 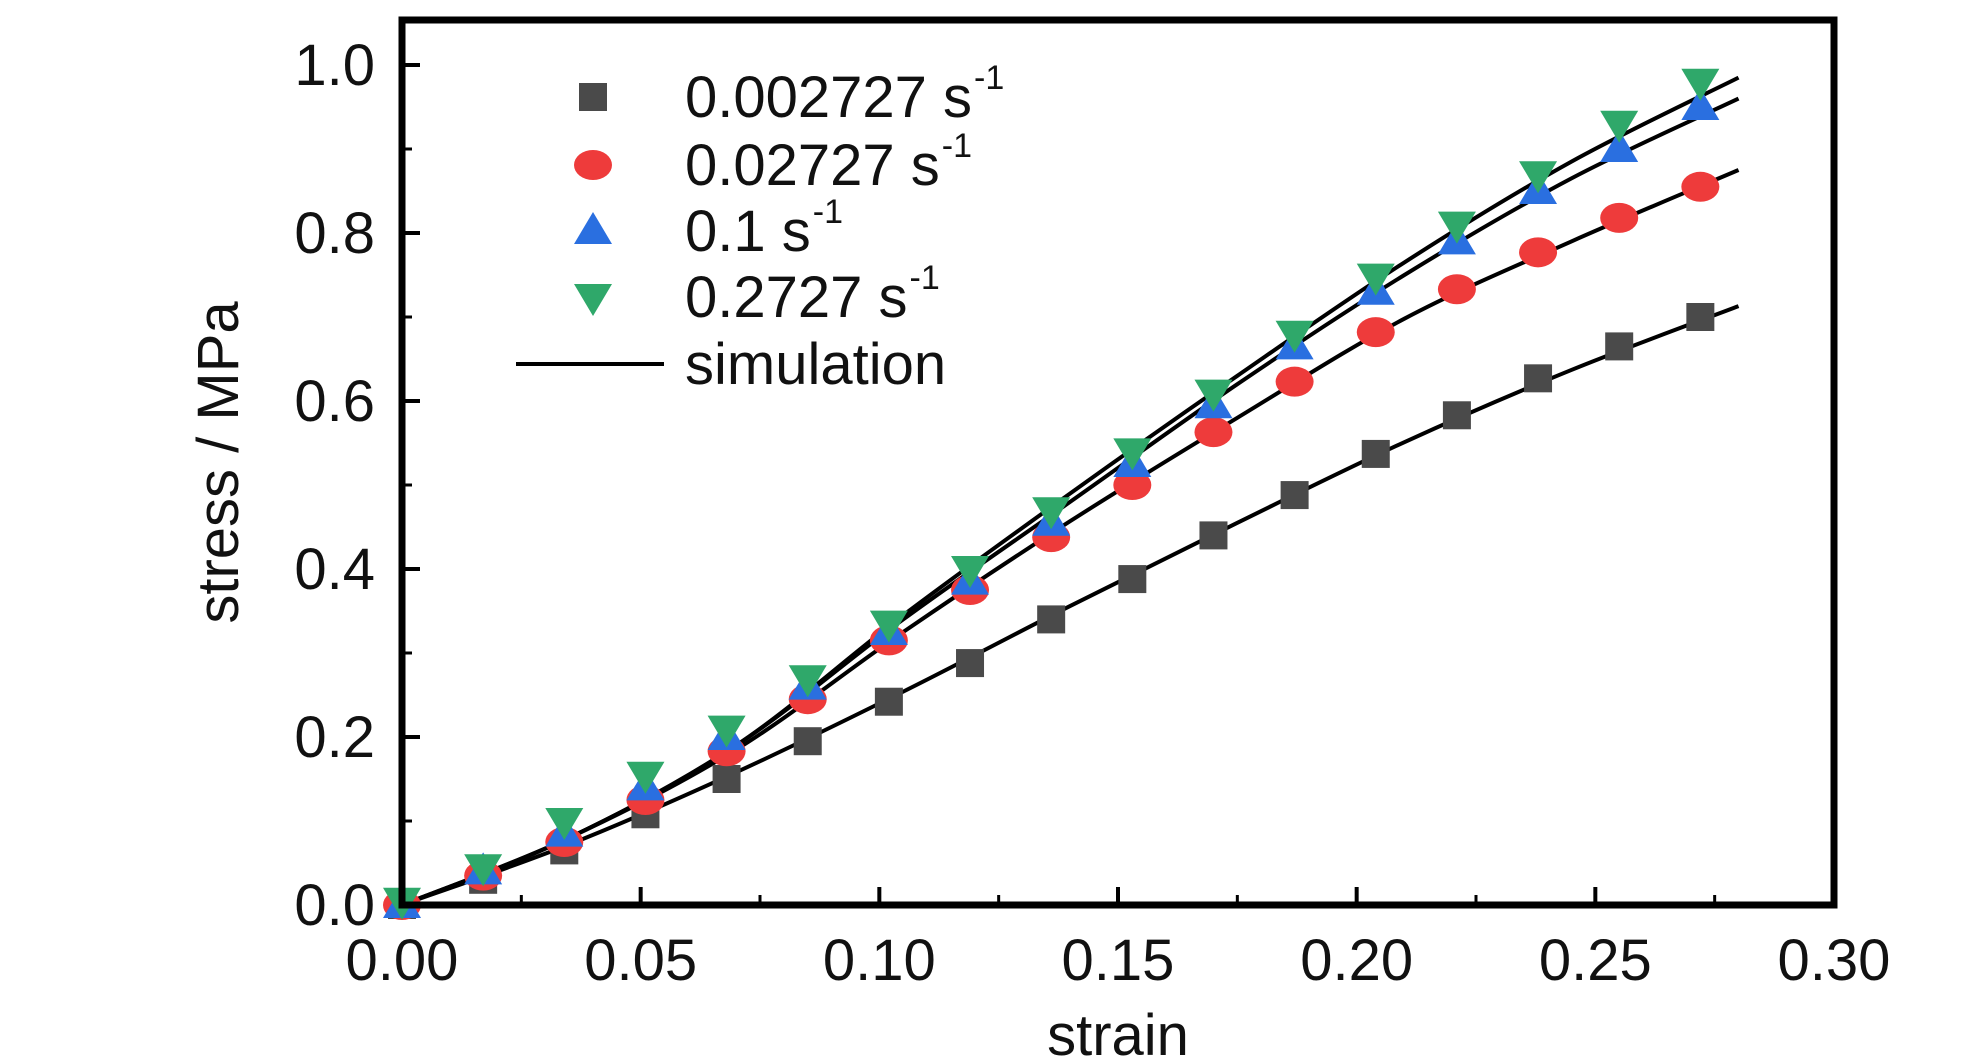 I want to click on legend-marker-triangle-down, so click(x=593, y=300).